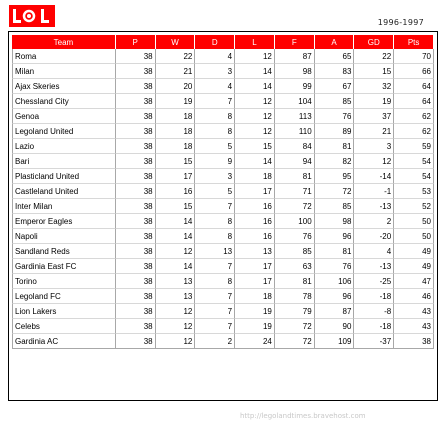 The width and height of the screenshot is (448, 430). I want to click on table-row: Gardinia AC 38 12 2 24 72 109 -37 38, so click(223, 341).